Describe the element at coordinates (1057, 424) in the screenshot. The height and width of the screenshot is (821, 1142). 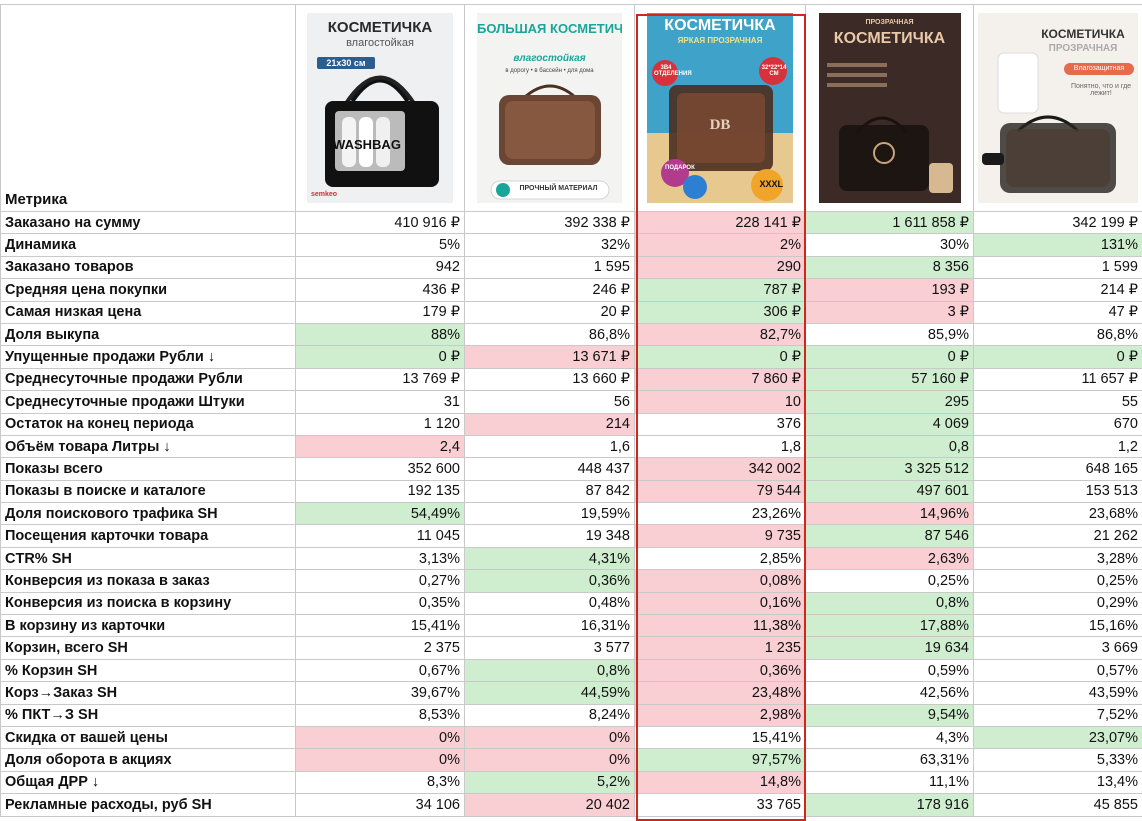
I see `metric-value: 670` at that location.